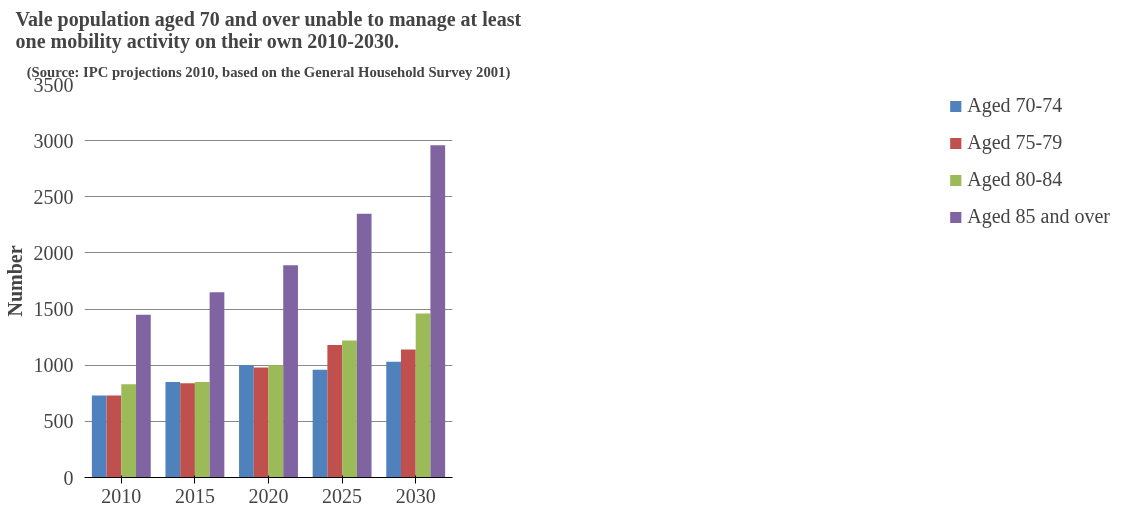  What do you see at coordinates (53, 252) in the screenshot?
I see `y-tick-label: 2000` at bounding box center [53, 252].